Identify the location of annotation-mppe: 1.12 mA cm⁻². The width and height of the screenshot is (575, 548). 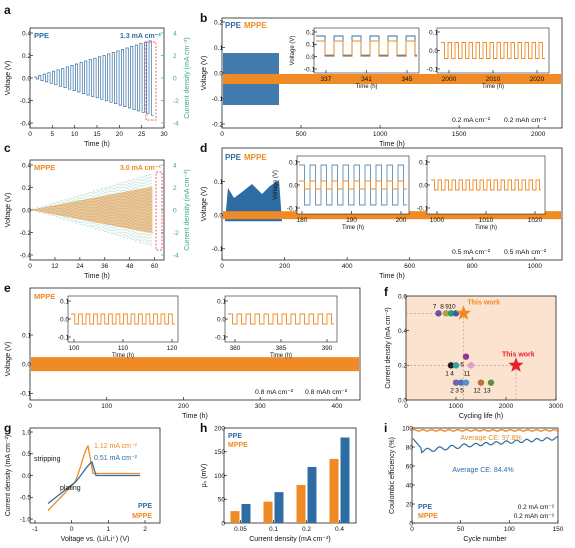
(116, 446).